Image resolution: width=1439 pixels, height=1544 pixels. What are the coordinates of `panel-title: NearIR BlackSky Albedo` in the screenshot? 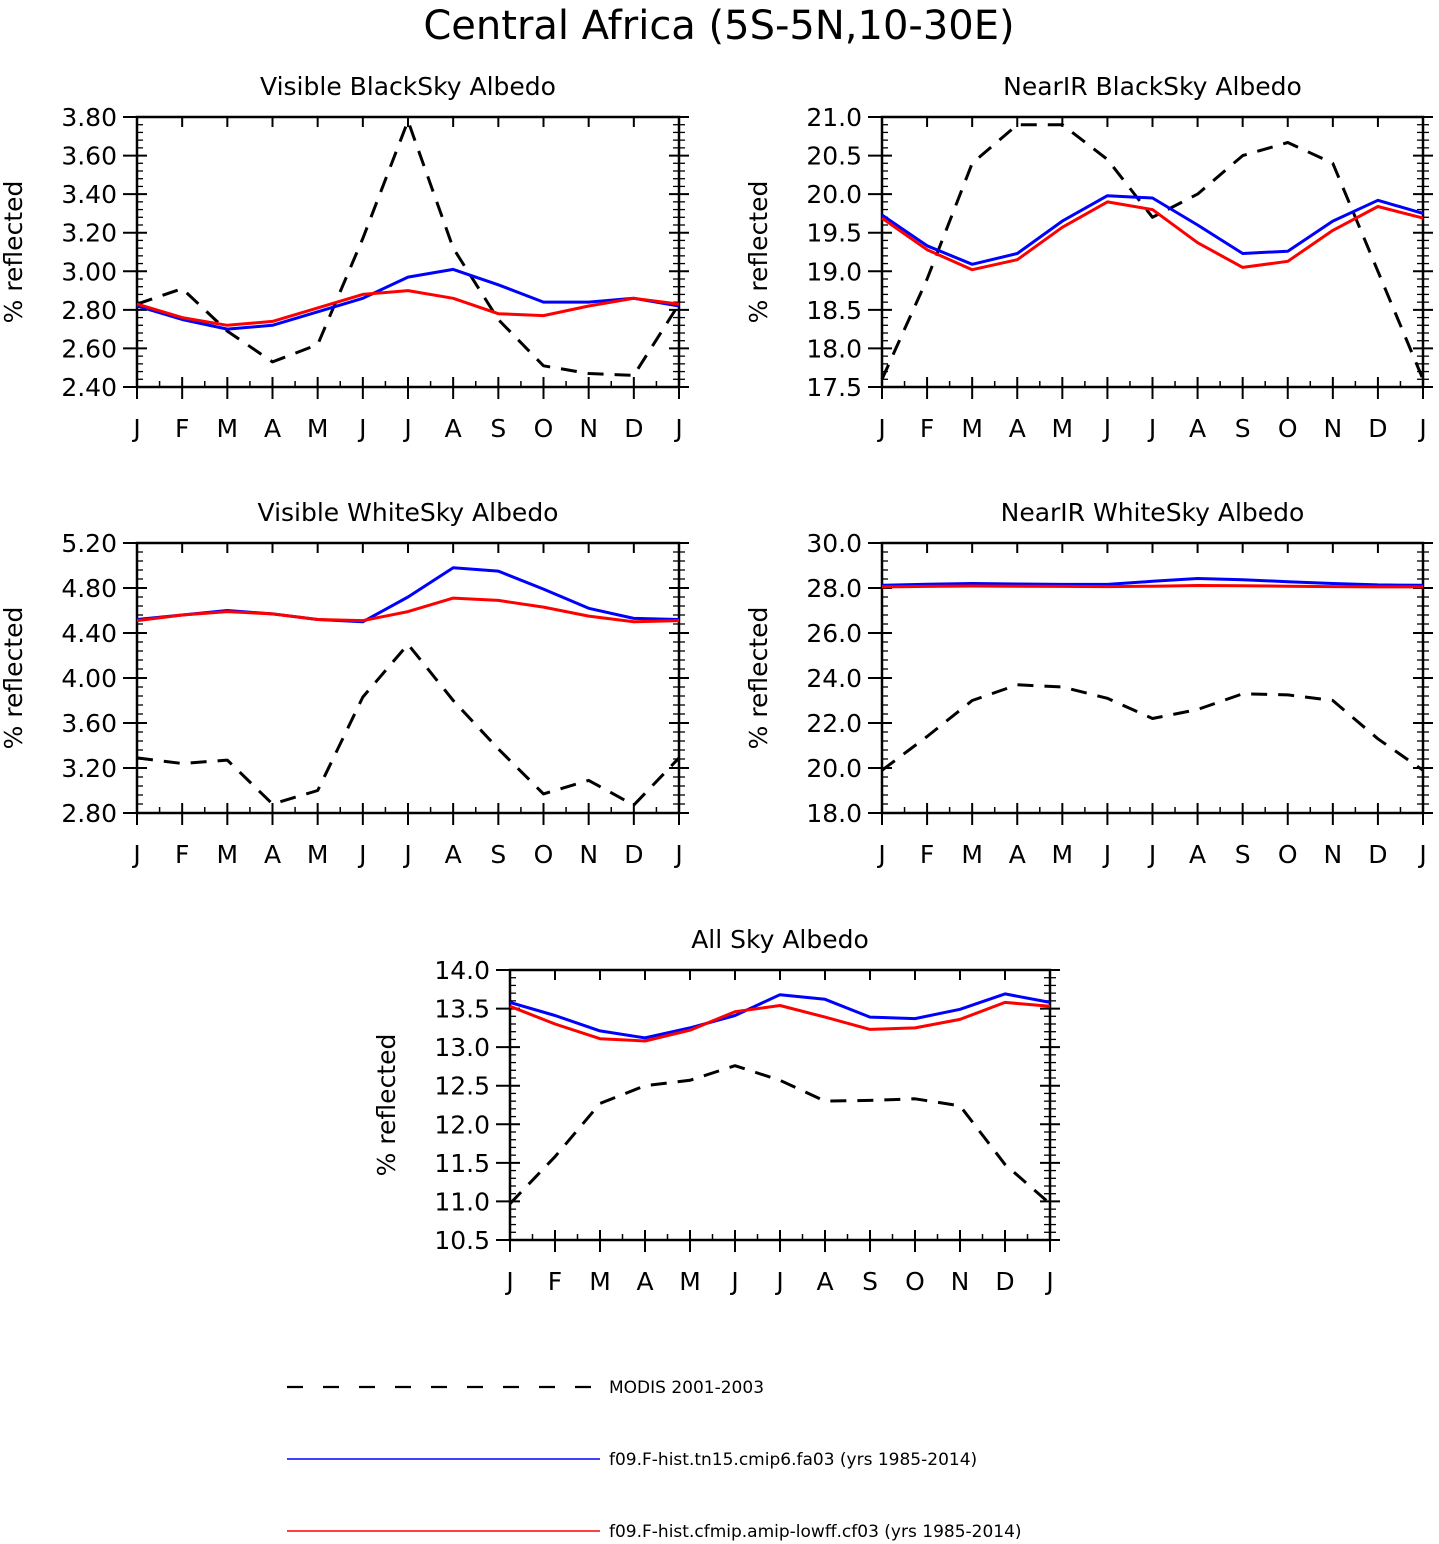 It's located at (1152, 86).